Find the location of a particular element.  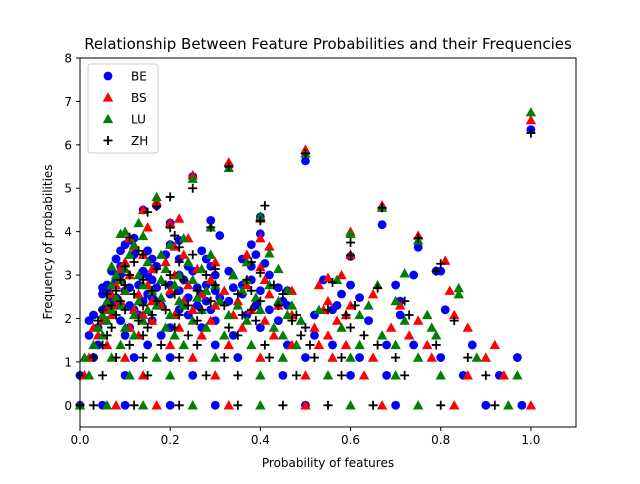

y-tick-label: 3 is located at coordinates (68, 276).